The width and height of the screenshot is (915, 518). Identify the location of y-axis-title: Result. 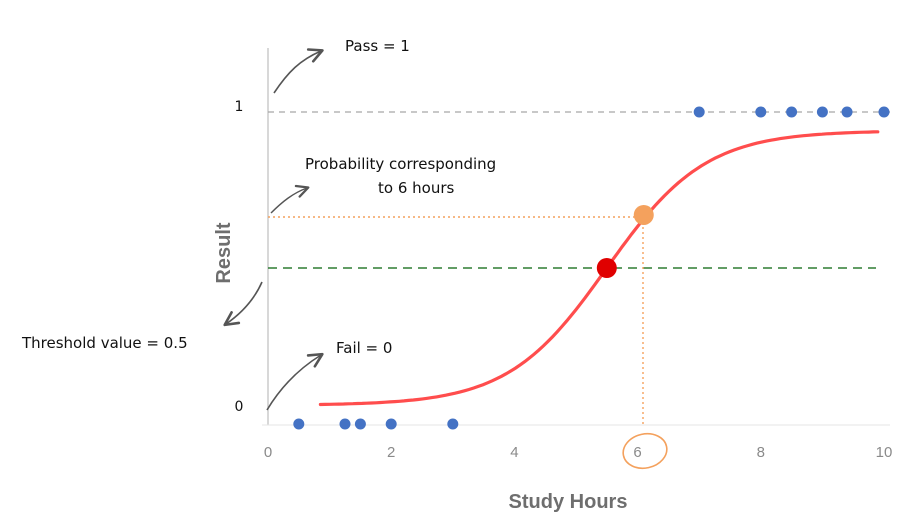
(224, 252).